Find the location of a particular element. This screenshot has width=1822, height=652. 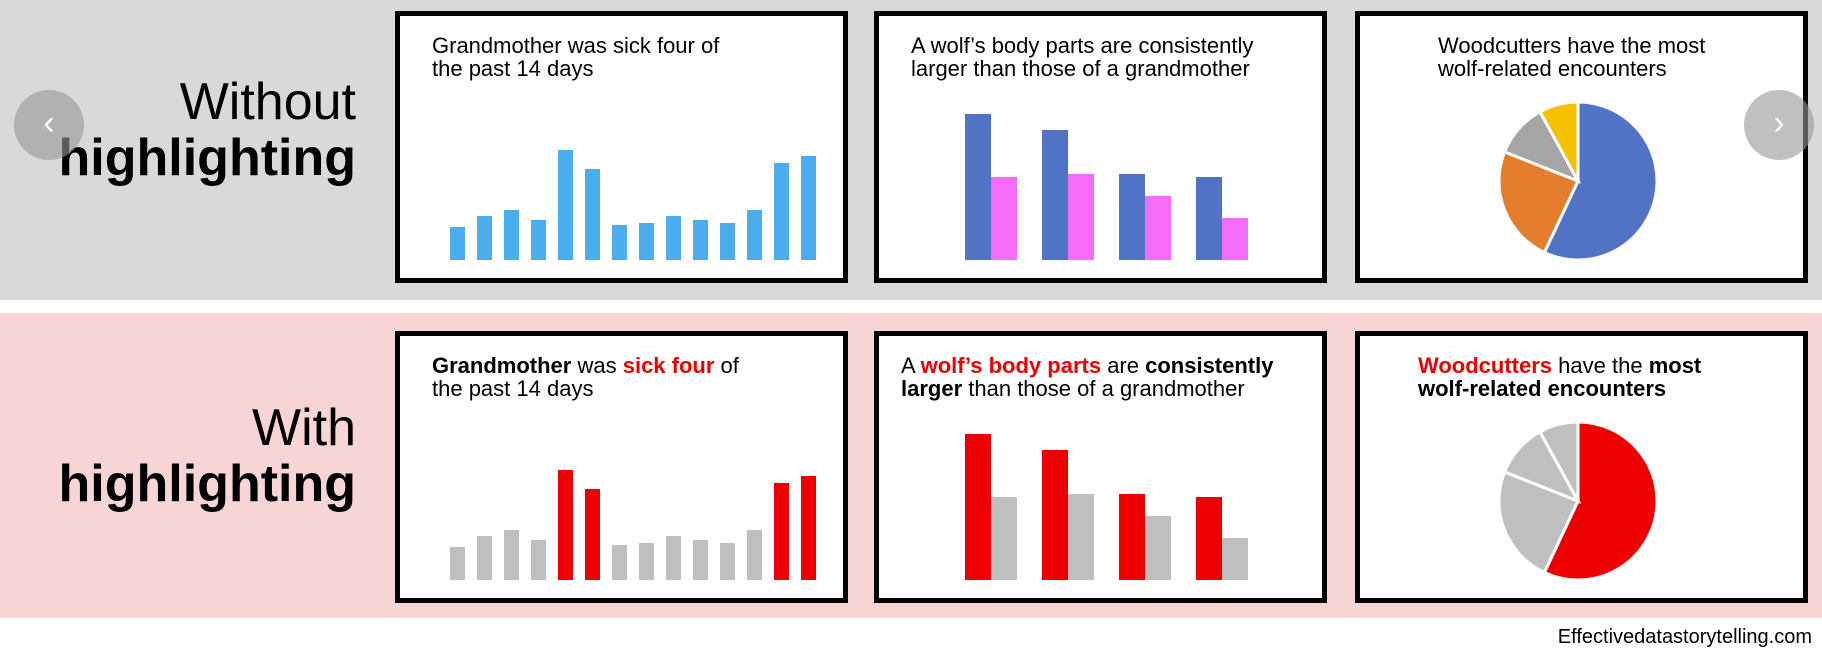

encounters-pie-chart is located at coordinates (1578, 181).